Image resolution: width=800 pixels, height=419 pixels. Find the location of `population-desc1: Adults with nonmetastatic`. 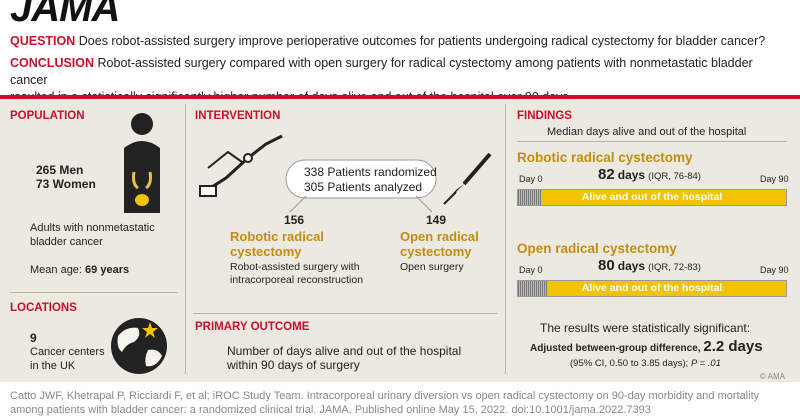

population-desc1: Adults with nonmetastatic is located at coordinates (92, 228).